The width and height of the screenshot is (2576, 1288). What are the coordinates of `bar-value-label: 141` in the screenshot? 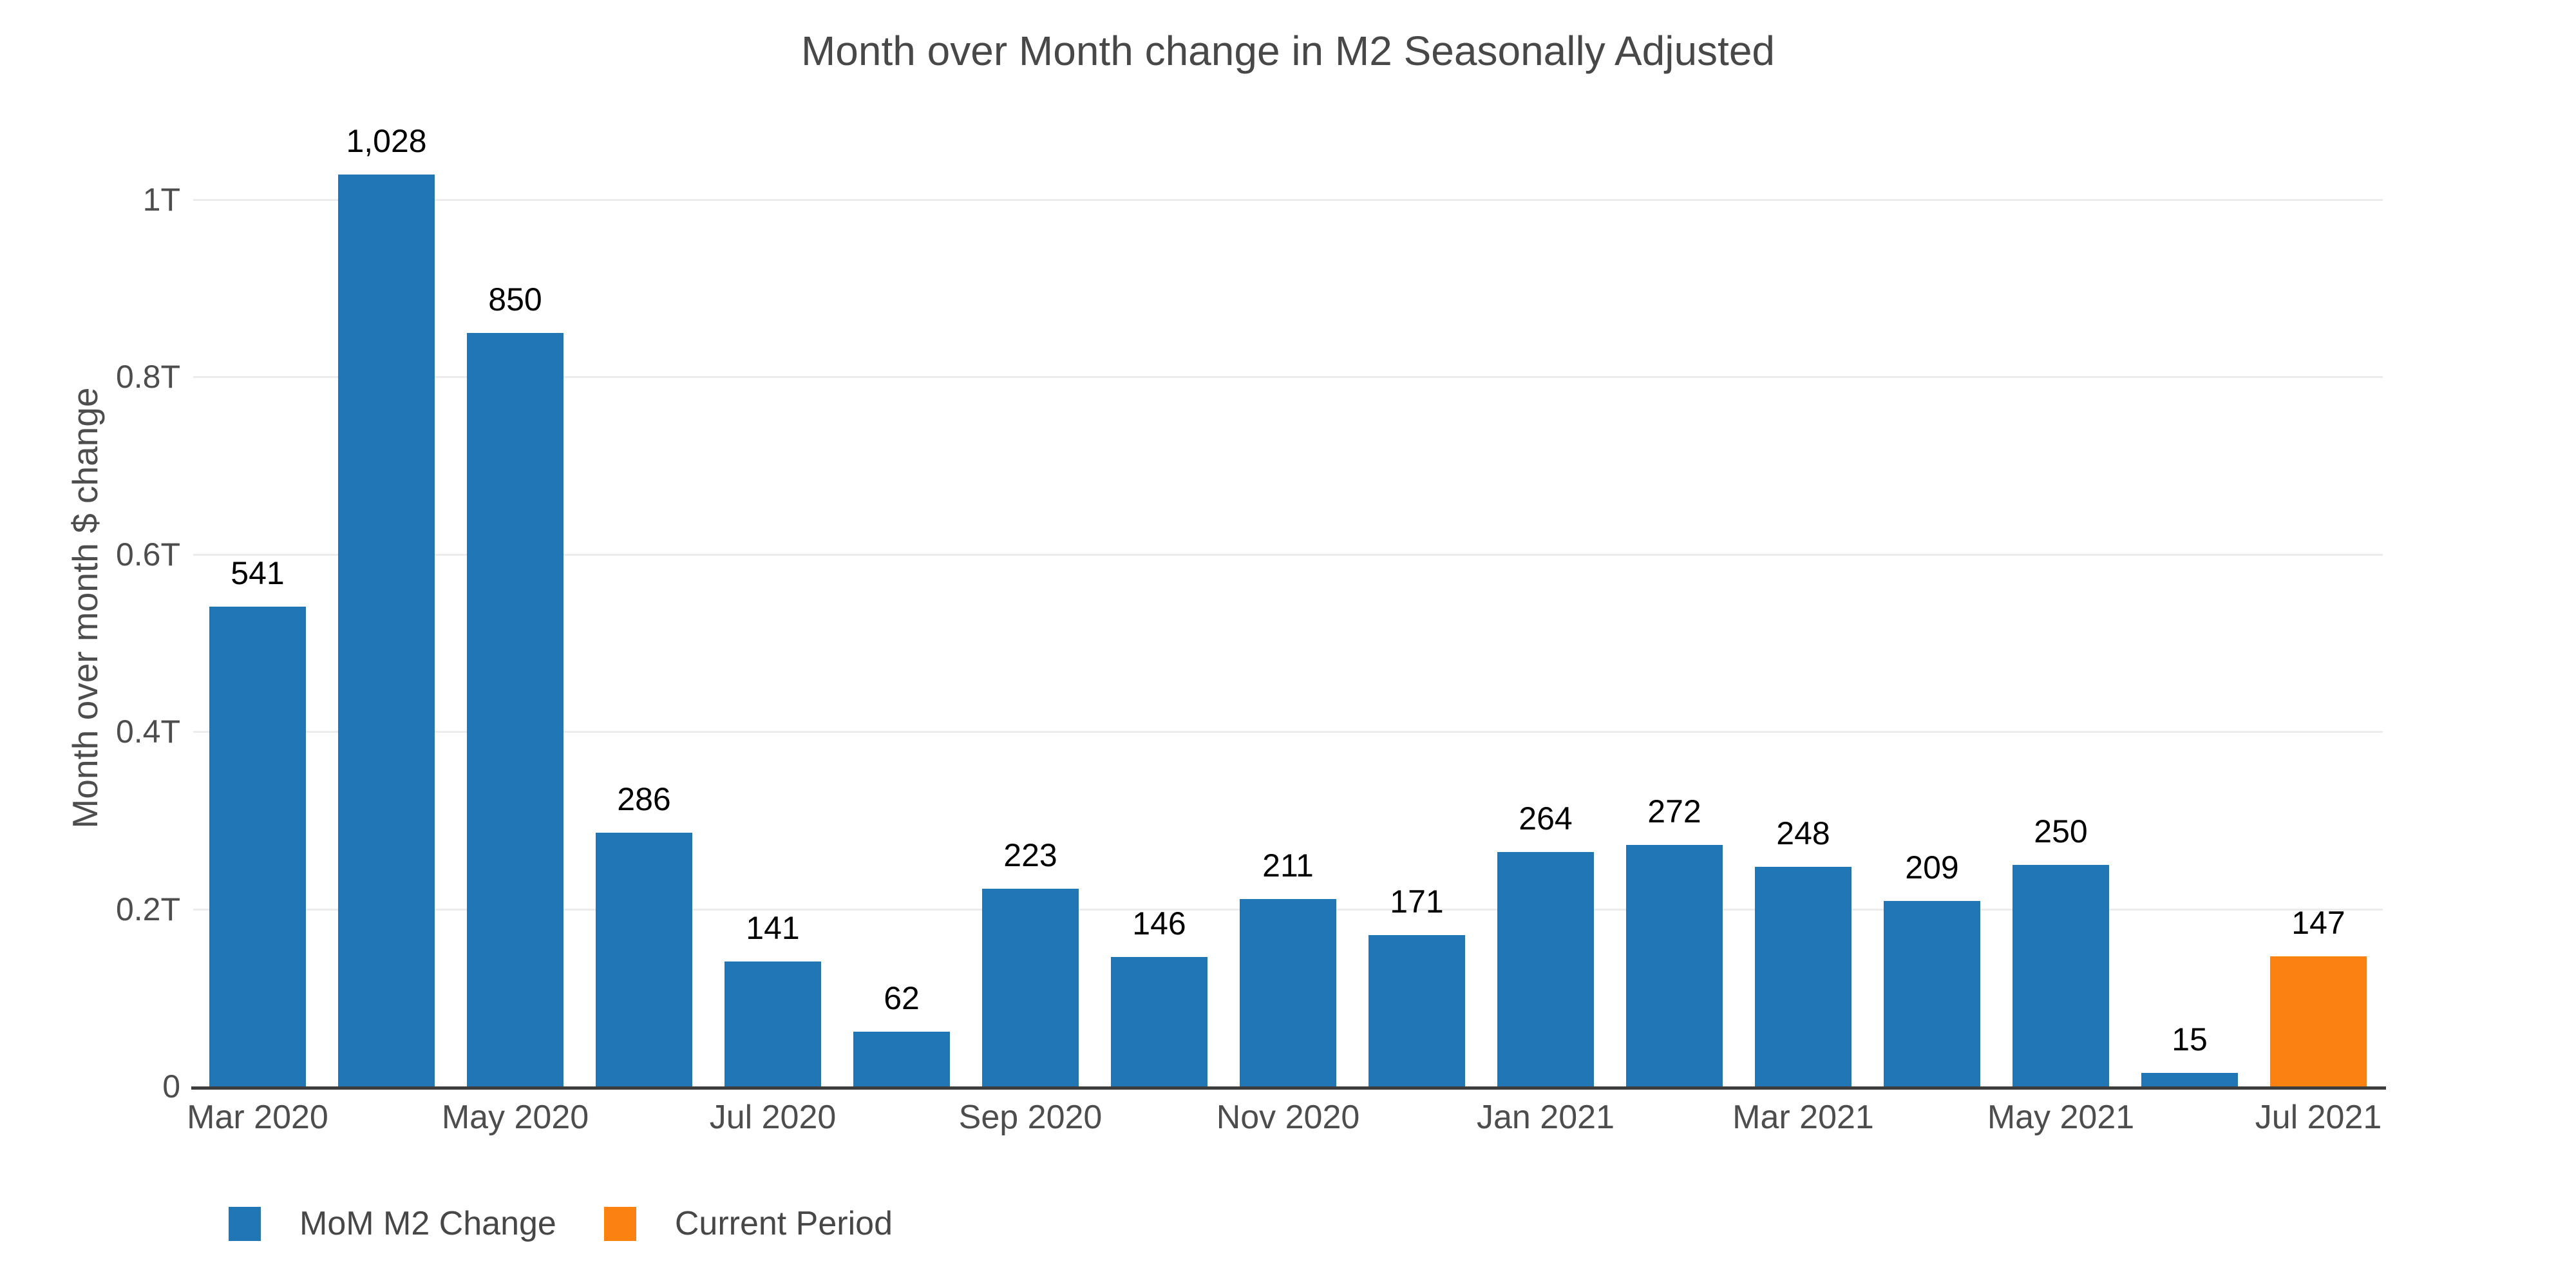 It's located at (773, 928).